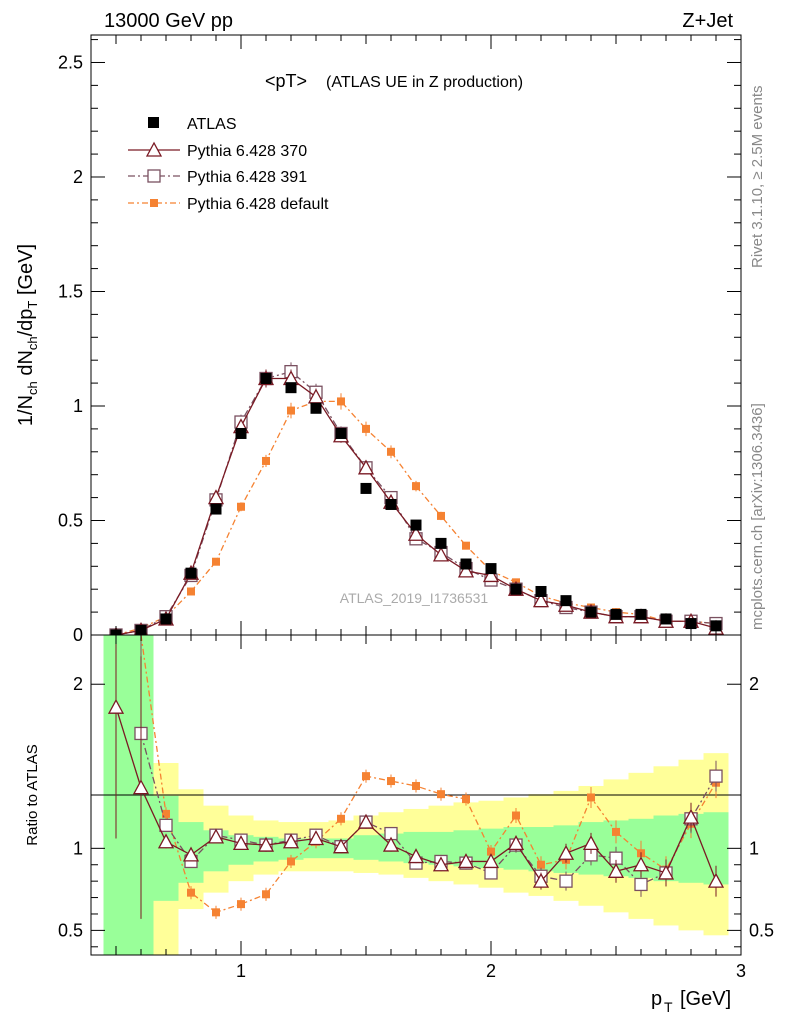  I want to click on upper-y-tick-label: 0, so click(78, 635).